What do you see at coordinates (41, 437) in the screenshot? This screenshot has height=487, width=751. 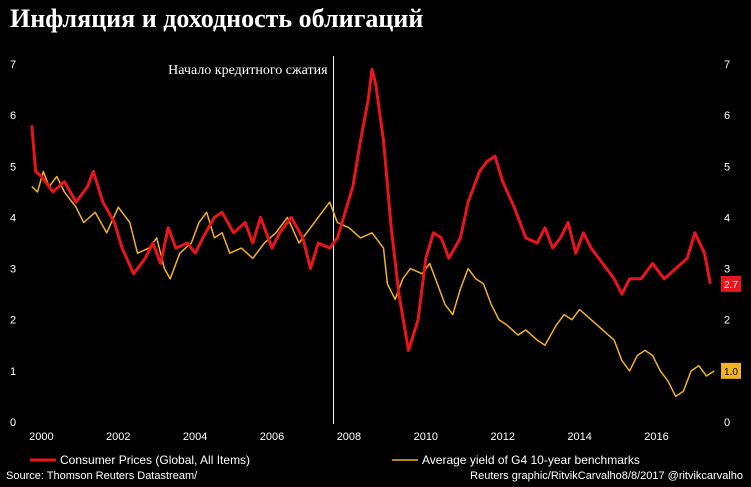 I see `x-tick-label: 2000` at bounding box center [41, 437].